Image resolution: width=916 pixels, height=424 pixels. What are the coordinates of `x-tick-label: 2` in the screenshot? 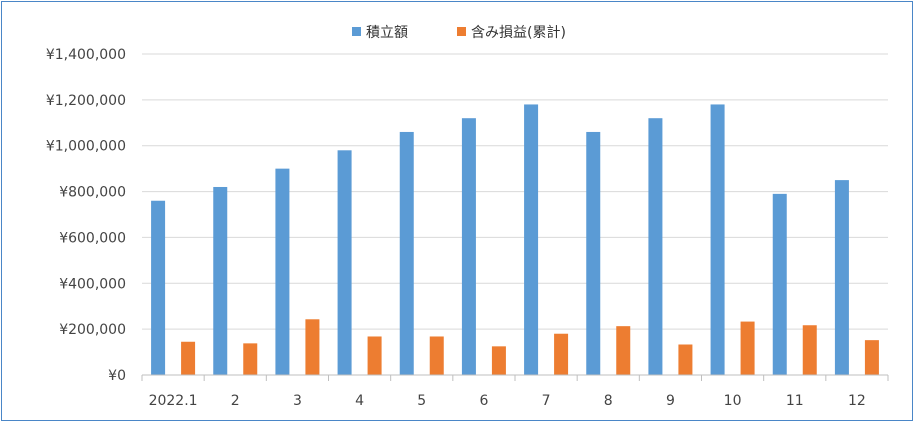 It's located at (235, 401).